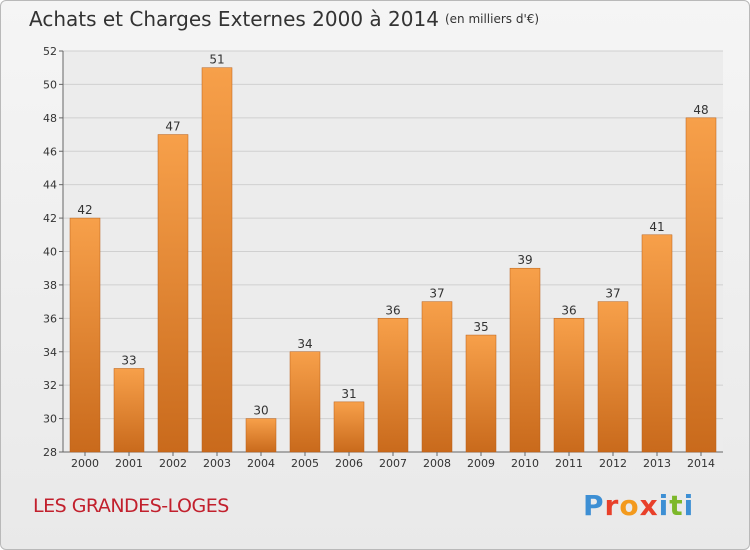  What do you see at coordinates (480, 327) in the screenshot?
I see `data-label: 35` at bounding box center [480, 327].